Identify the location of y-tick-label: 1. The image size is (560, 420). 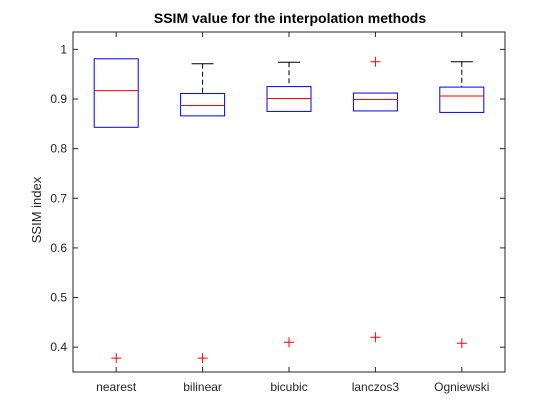
(63, 49).